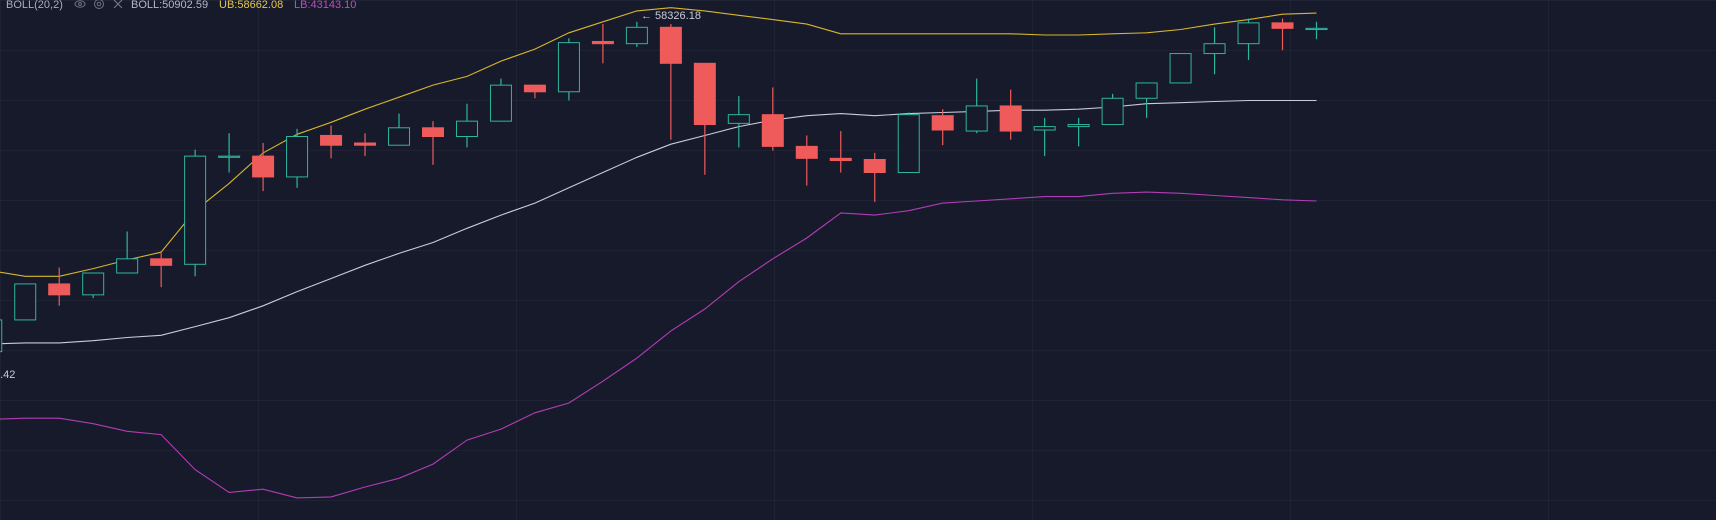  What do you see at coordinates (169, 5) in the screenshot?
I see `indicator-readout: BOLL:50902.59` at bounding box center [169, 5].